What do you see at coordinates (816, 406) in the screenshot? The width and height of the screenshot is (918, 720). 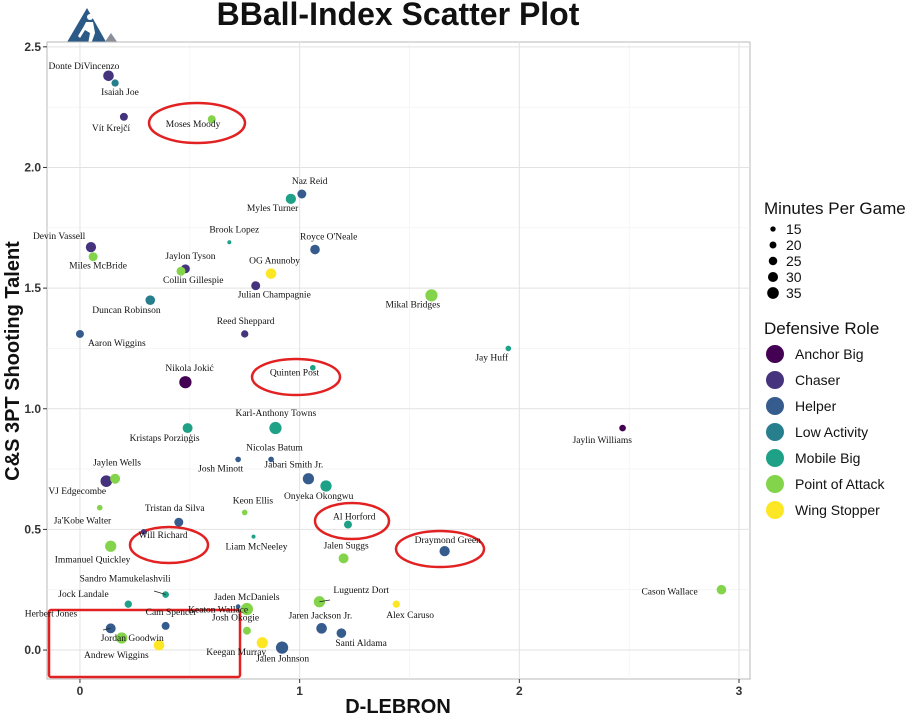 I see `legend-label-helper: Helper` at bounding box center [816, 406].